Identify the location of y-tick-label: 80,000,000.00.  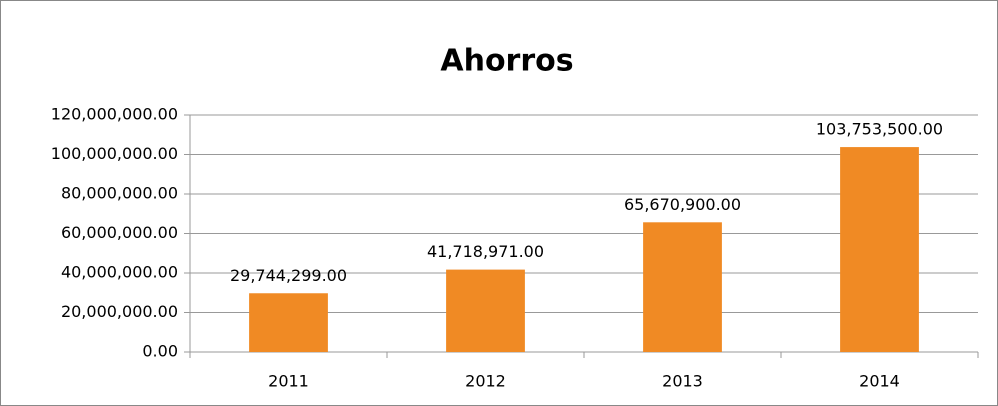
(119, 193).